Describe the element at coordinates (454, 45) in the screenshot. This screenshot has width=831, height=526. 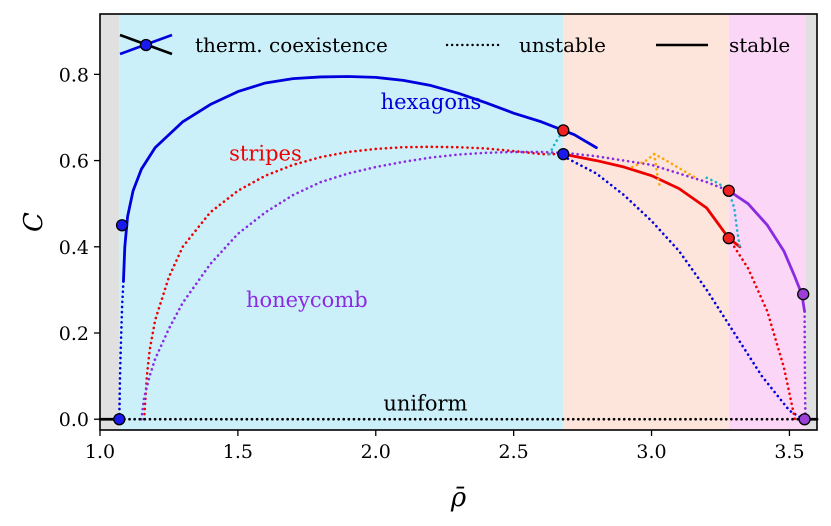
I see `legend: therm. coexistence unstable stable` at that location.